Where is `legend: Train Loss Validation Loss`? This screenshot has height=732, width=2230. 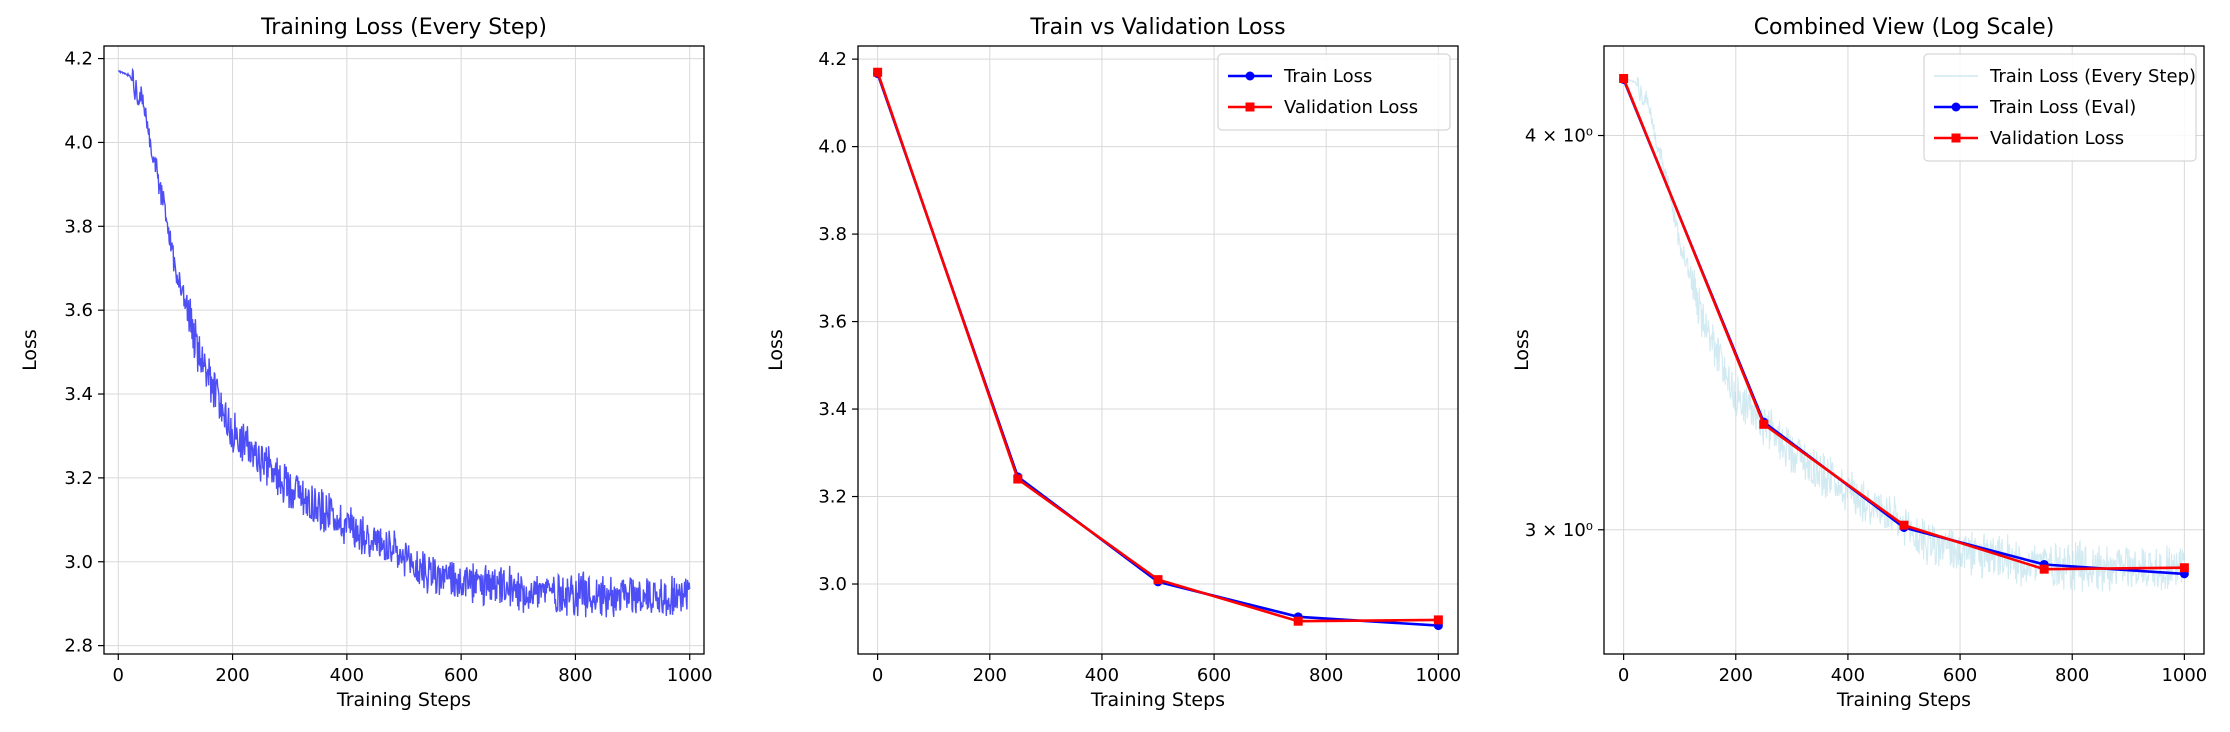
legend: Train Loss Validation Loss is located at coordinates (1334, 92).